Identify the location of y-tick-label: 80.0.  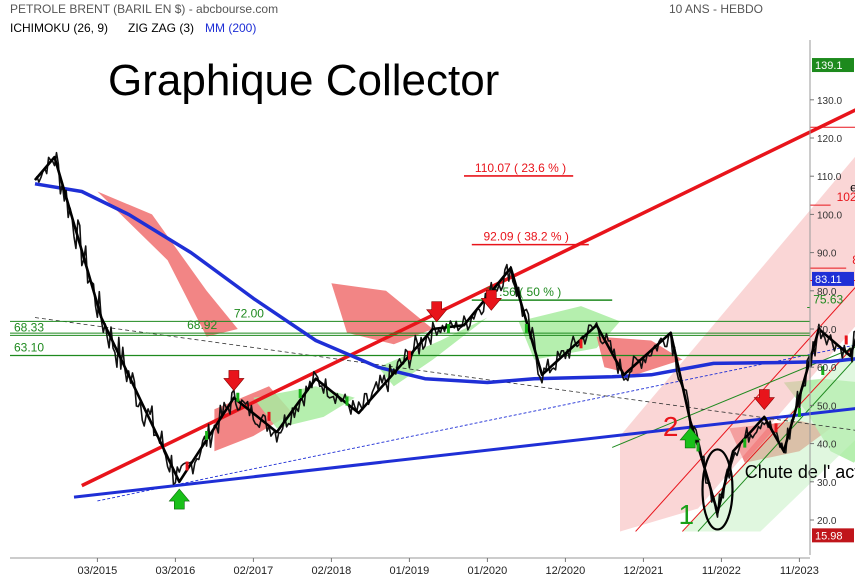
(827, 292).